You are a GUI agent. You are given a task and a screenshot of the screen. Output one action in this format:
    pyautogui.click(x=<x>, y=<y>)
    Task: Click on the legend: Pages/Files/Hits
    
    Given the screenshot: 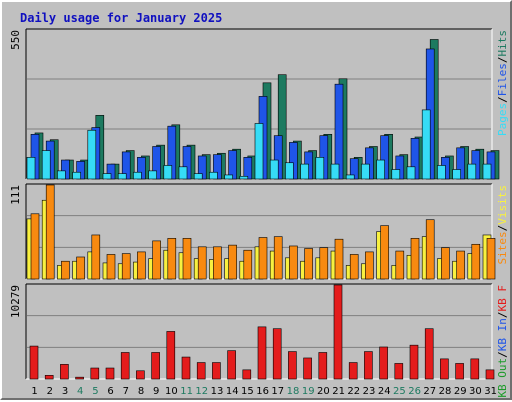 What is the action you would take?
    pyautogui.click(x=502, y=83)
    